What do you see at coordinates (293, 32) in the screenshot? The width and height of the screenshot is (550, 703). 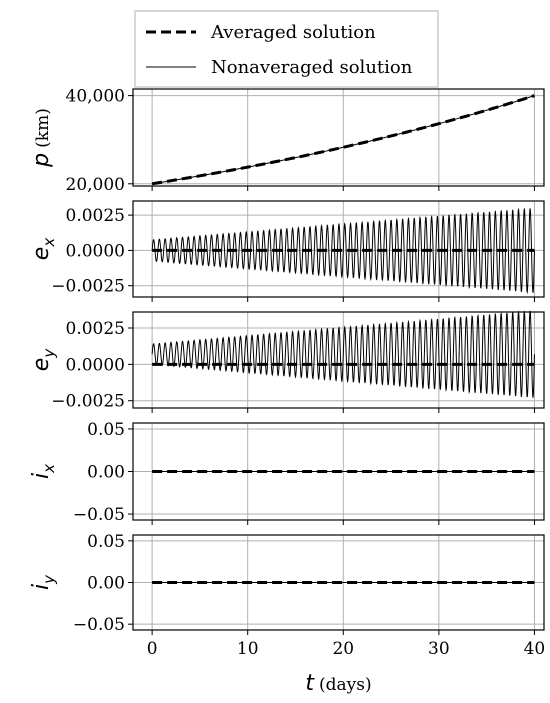 I see `legend-averaged-label: Averaged solution` at bounding box center [293, 32].